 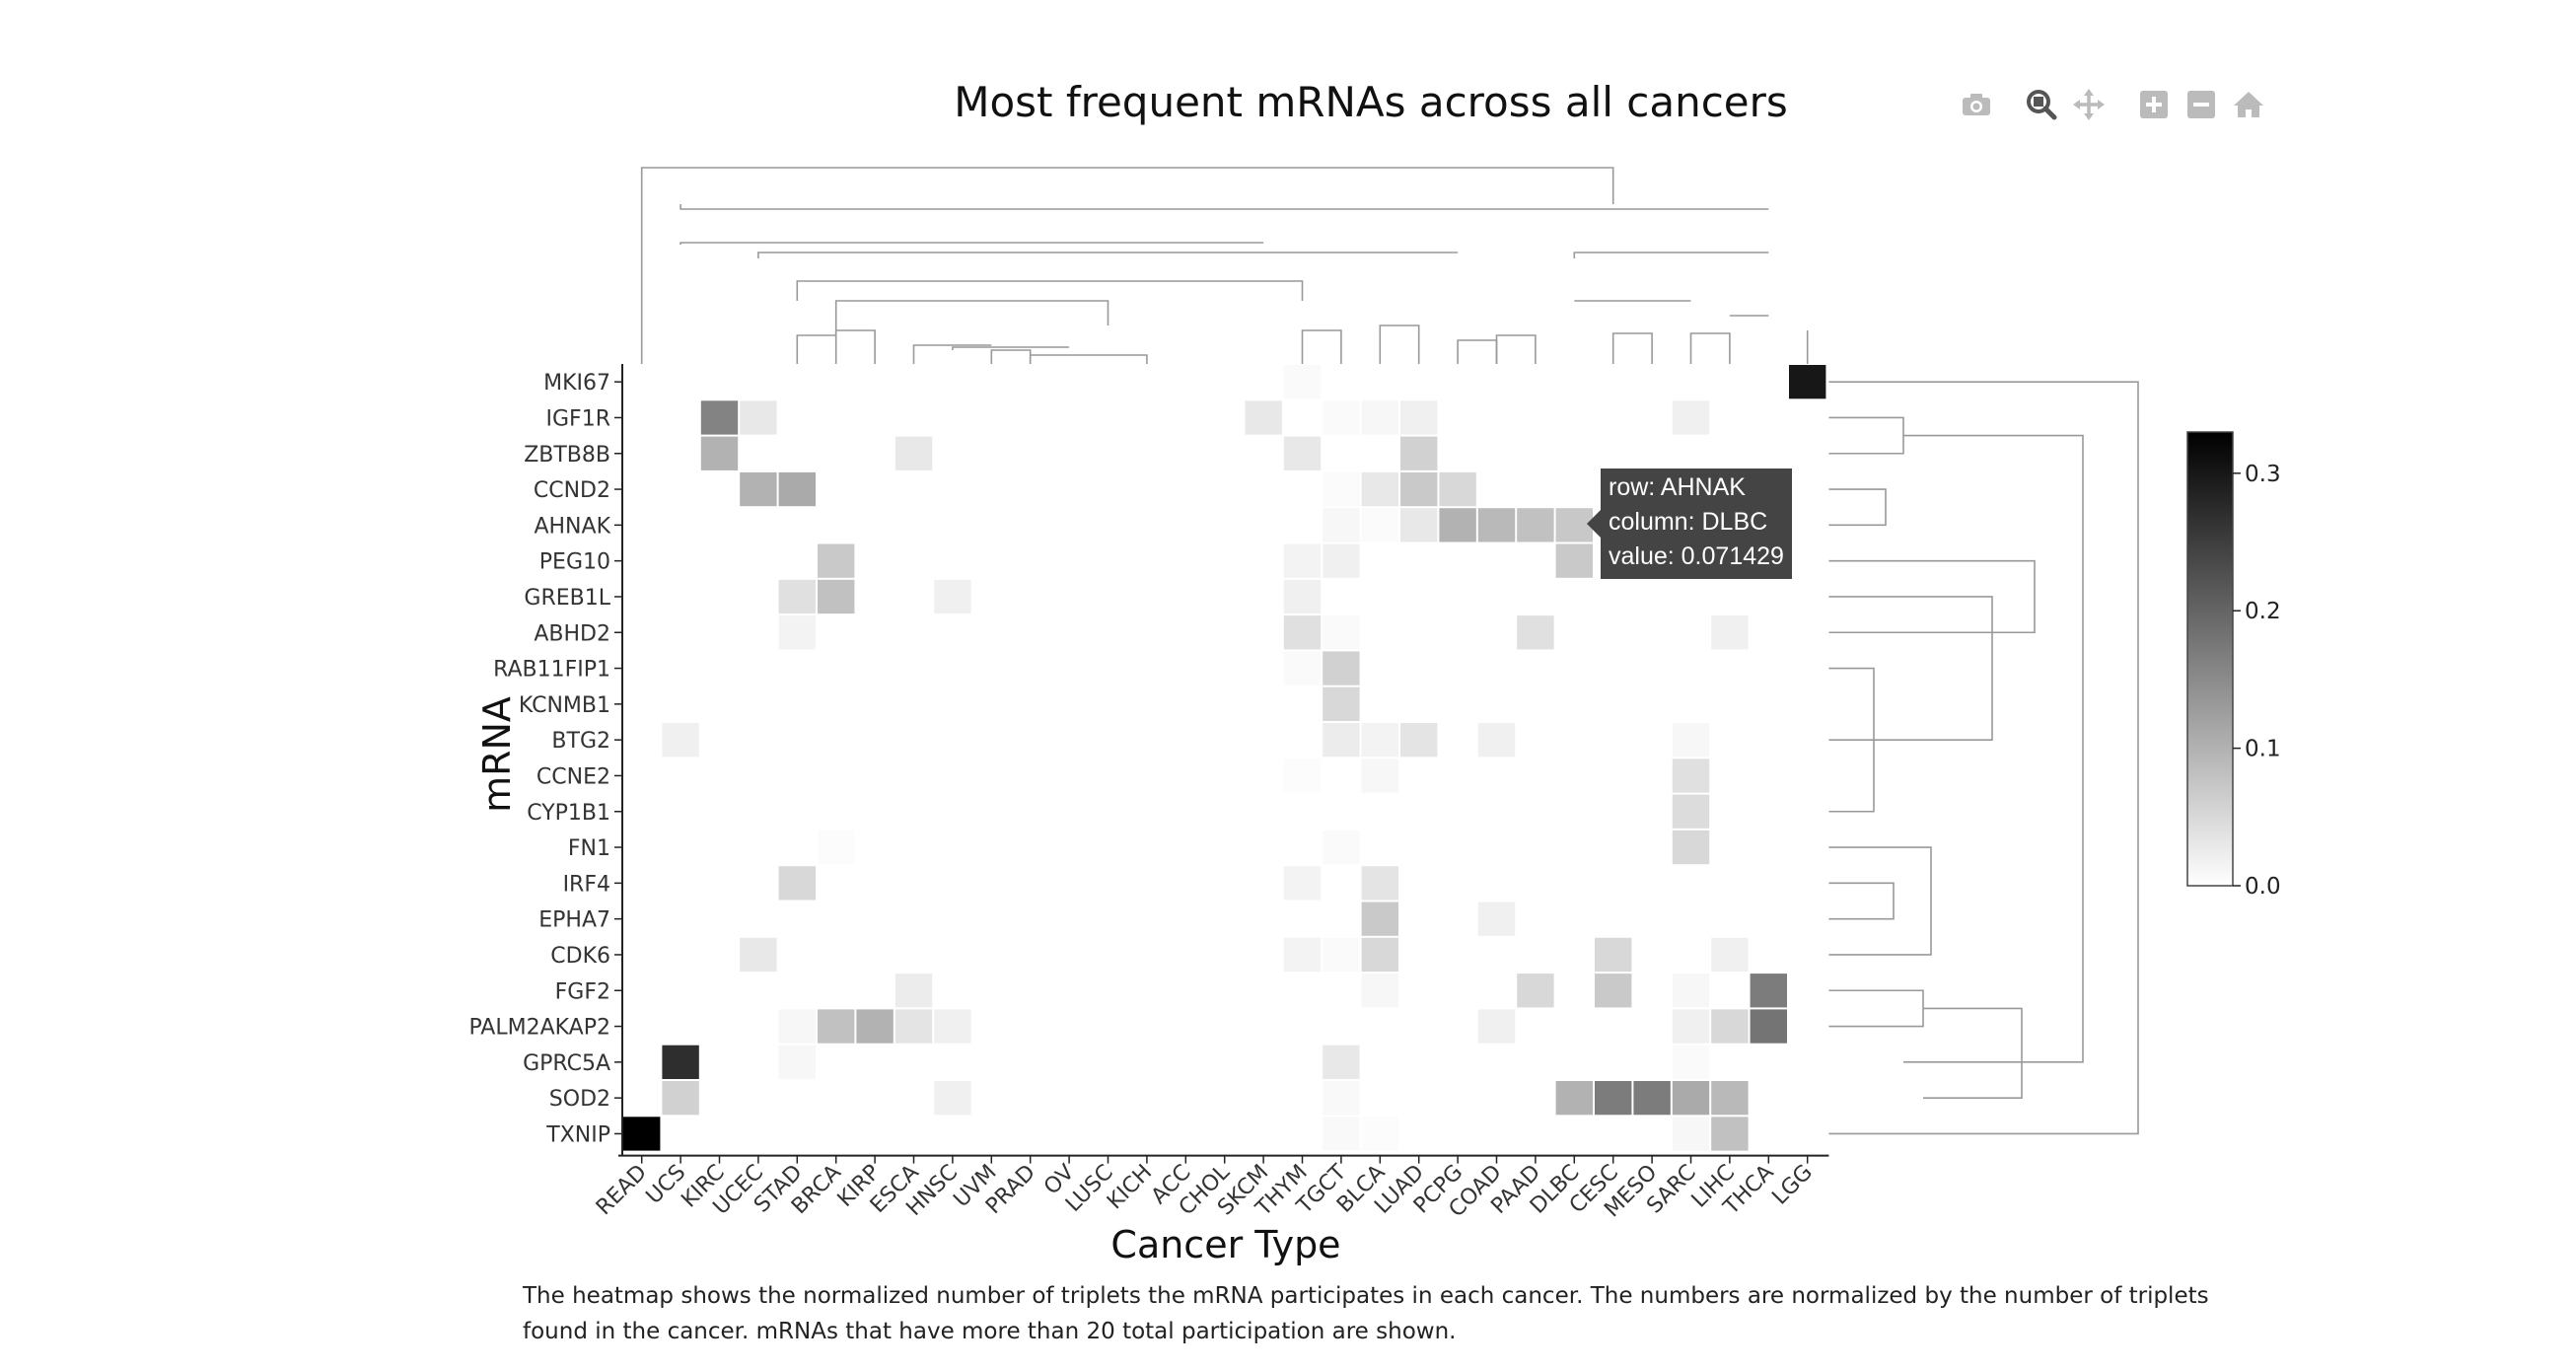 What do you see at coordinates (1976, 105) in the screenshot?
I see `camera-icon` at bounding box center [1976, 105].